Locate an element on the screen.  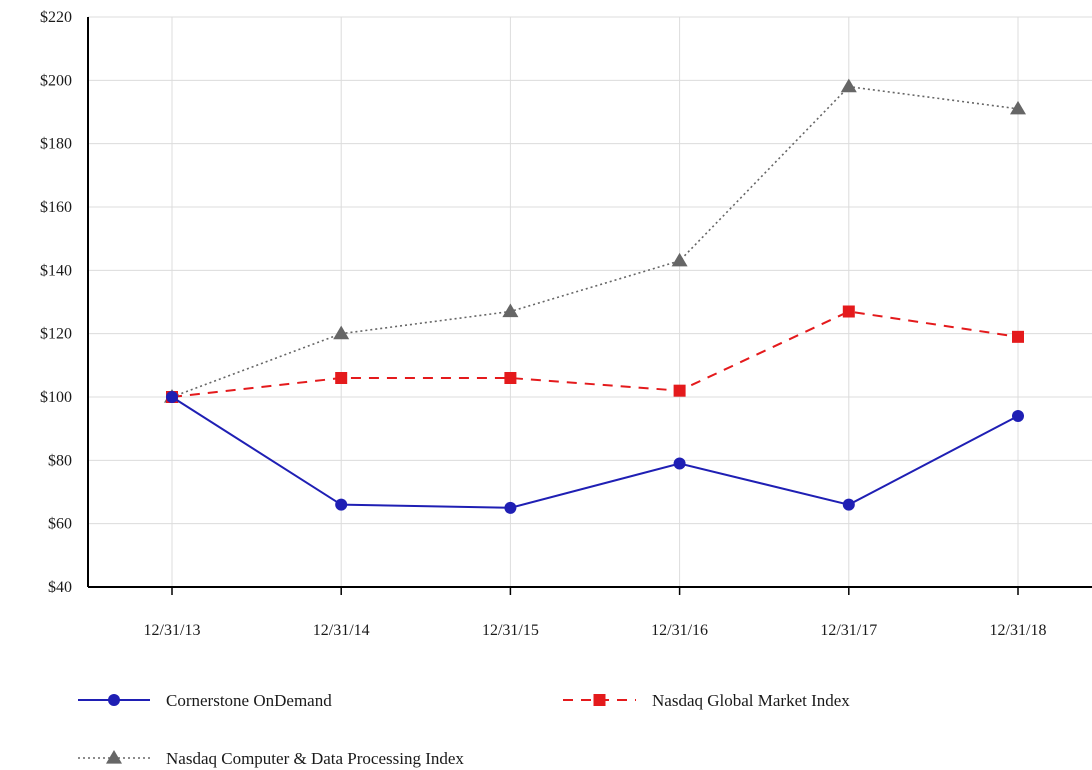
x-tick-label: 12/31/15 is located at coordinates (510, 630).